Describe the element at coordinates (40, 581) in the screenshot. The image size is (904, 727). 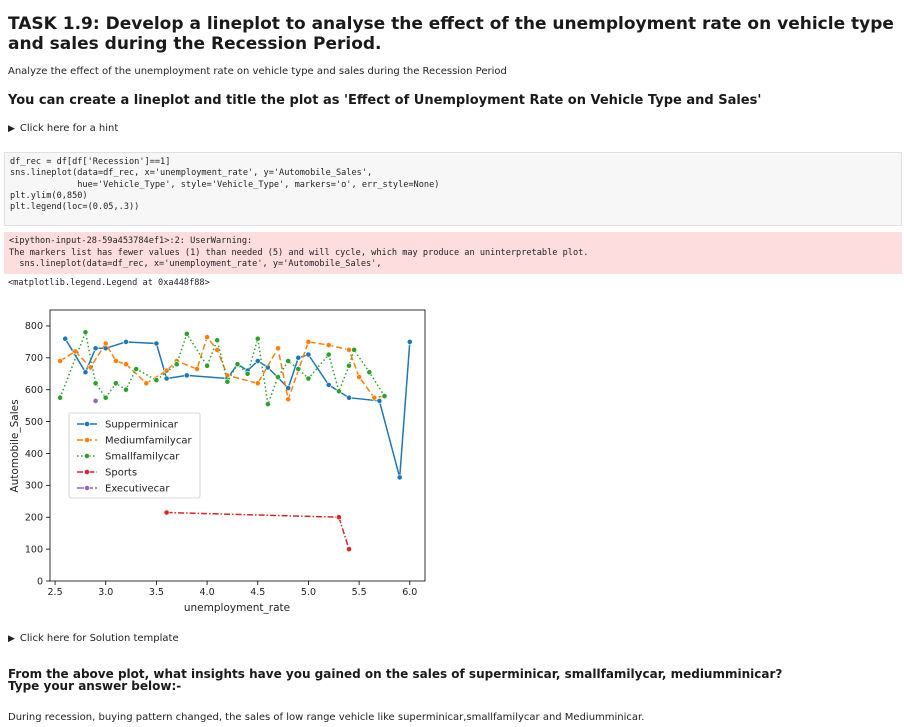
I see `y-tick-label: 0` at that location.